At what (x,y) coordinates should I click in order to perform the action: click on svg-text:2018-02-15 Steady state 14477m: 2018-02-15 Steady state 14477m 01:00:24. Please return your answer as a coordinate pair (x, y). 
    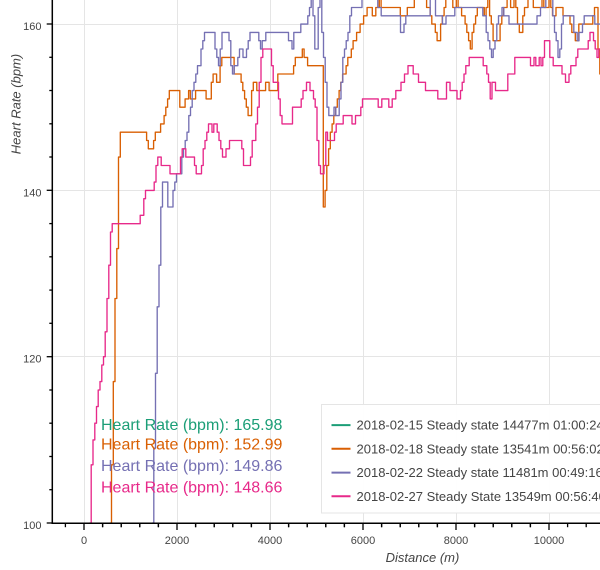
    Looking at the image, I should click on (478, 425).